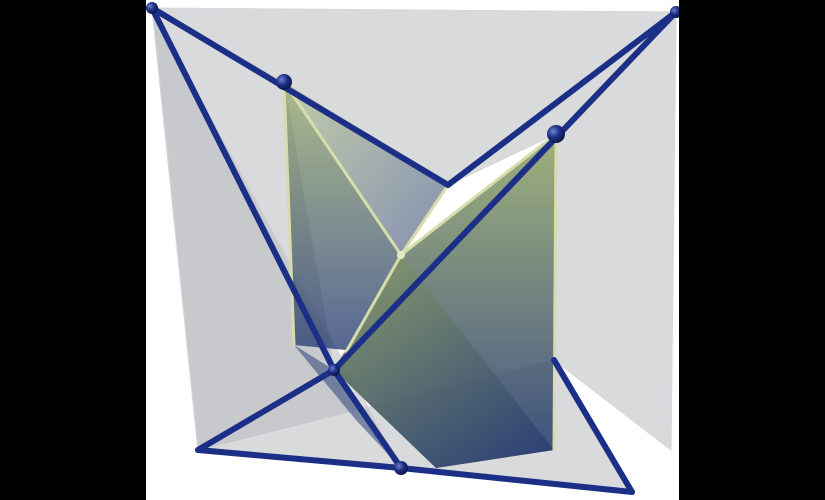 The width and height of the screenshot is (825, 500). Describe the element at coordinates (401, 255) in the screenshot. I see `inner-vertex` at that location.